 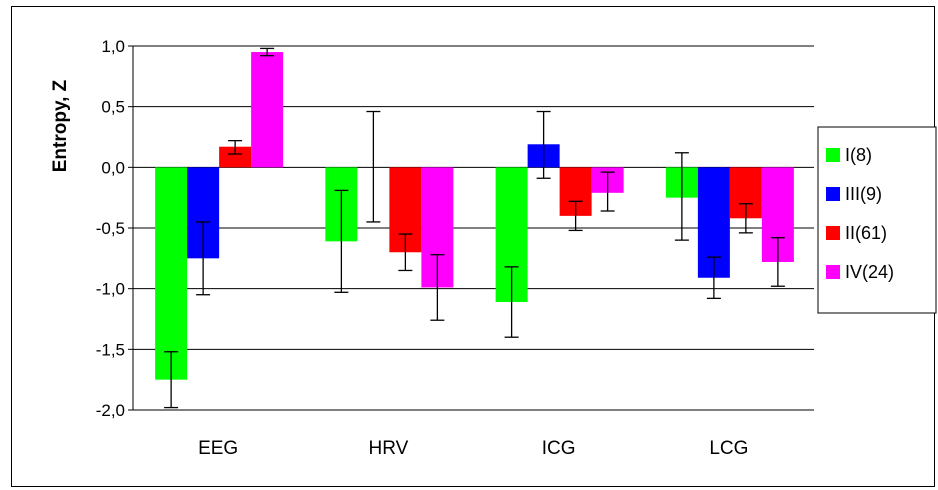 What do you see at coordinates (110, 228) in the screenshot?
I see `y-tick-label: -0,5` at bounding box center [110, 228].